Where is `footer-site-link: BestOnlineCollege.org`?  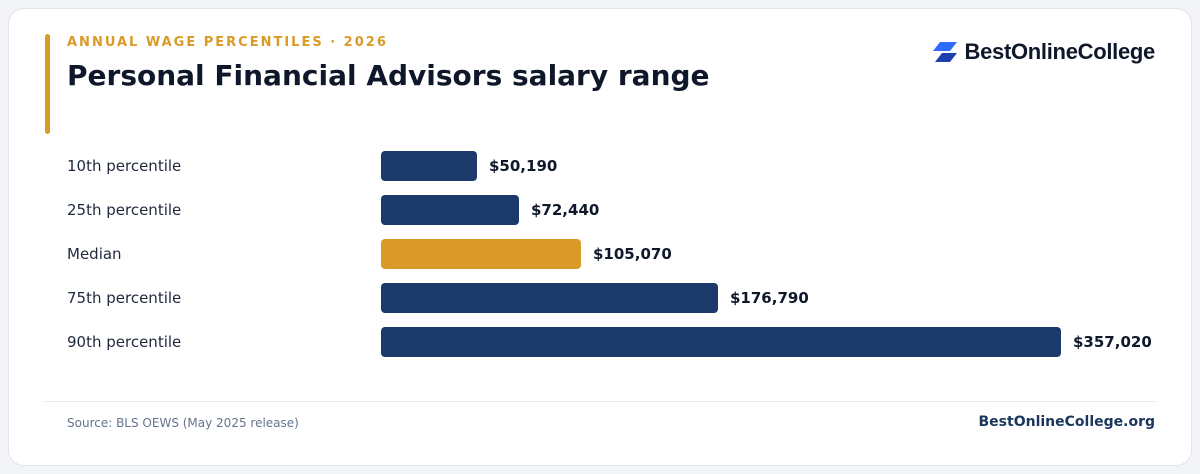
footer-site-link: BestOnlineCollege.org is located at coordinates (1066, 422).